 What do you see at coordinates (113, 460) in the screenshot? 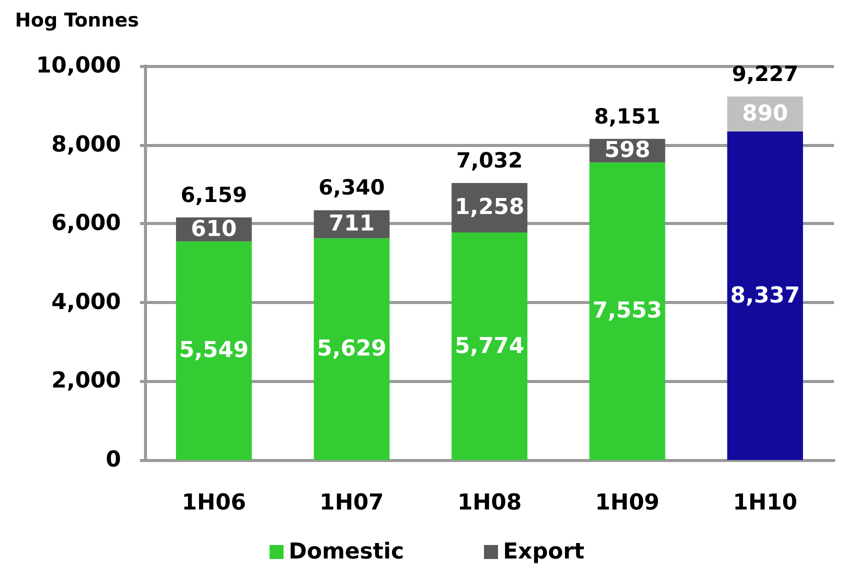
I see `y-tick-label: 0` at bounding box center [113, 460].